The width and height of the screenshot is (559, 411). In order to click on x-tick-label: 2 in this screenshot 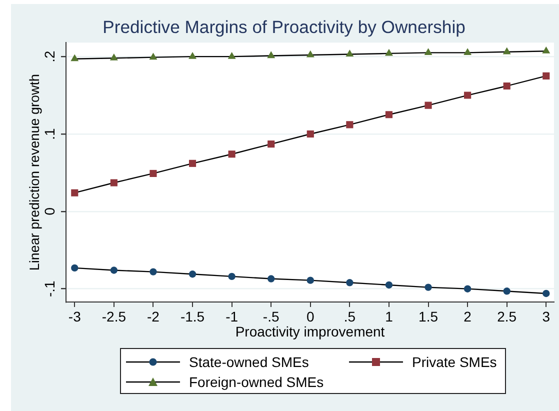, I will do `click(468, 316)`.